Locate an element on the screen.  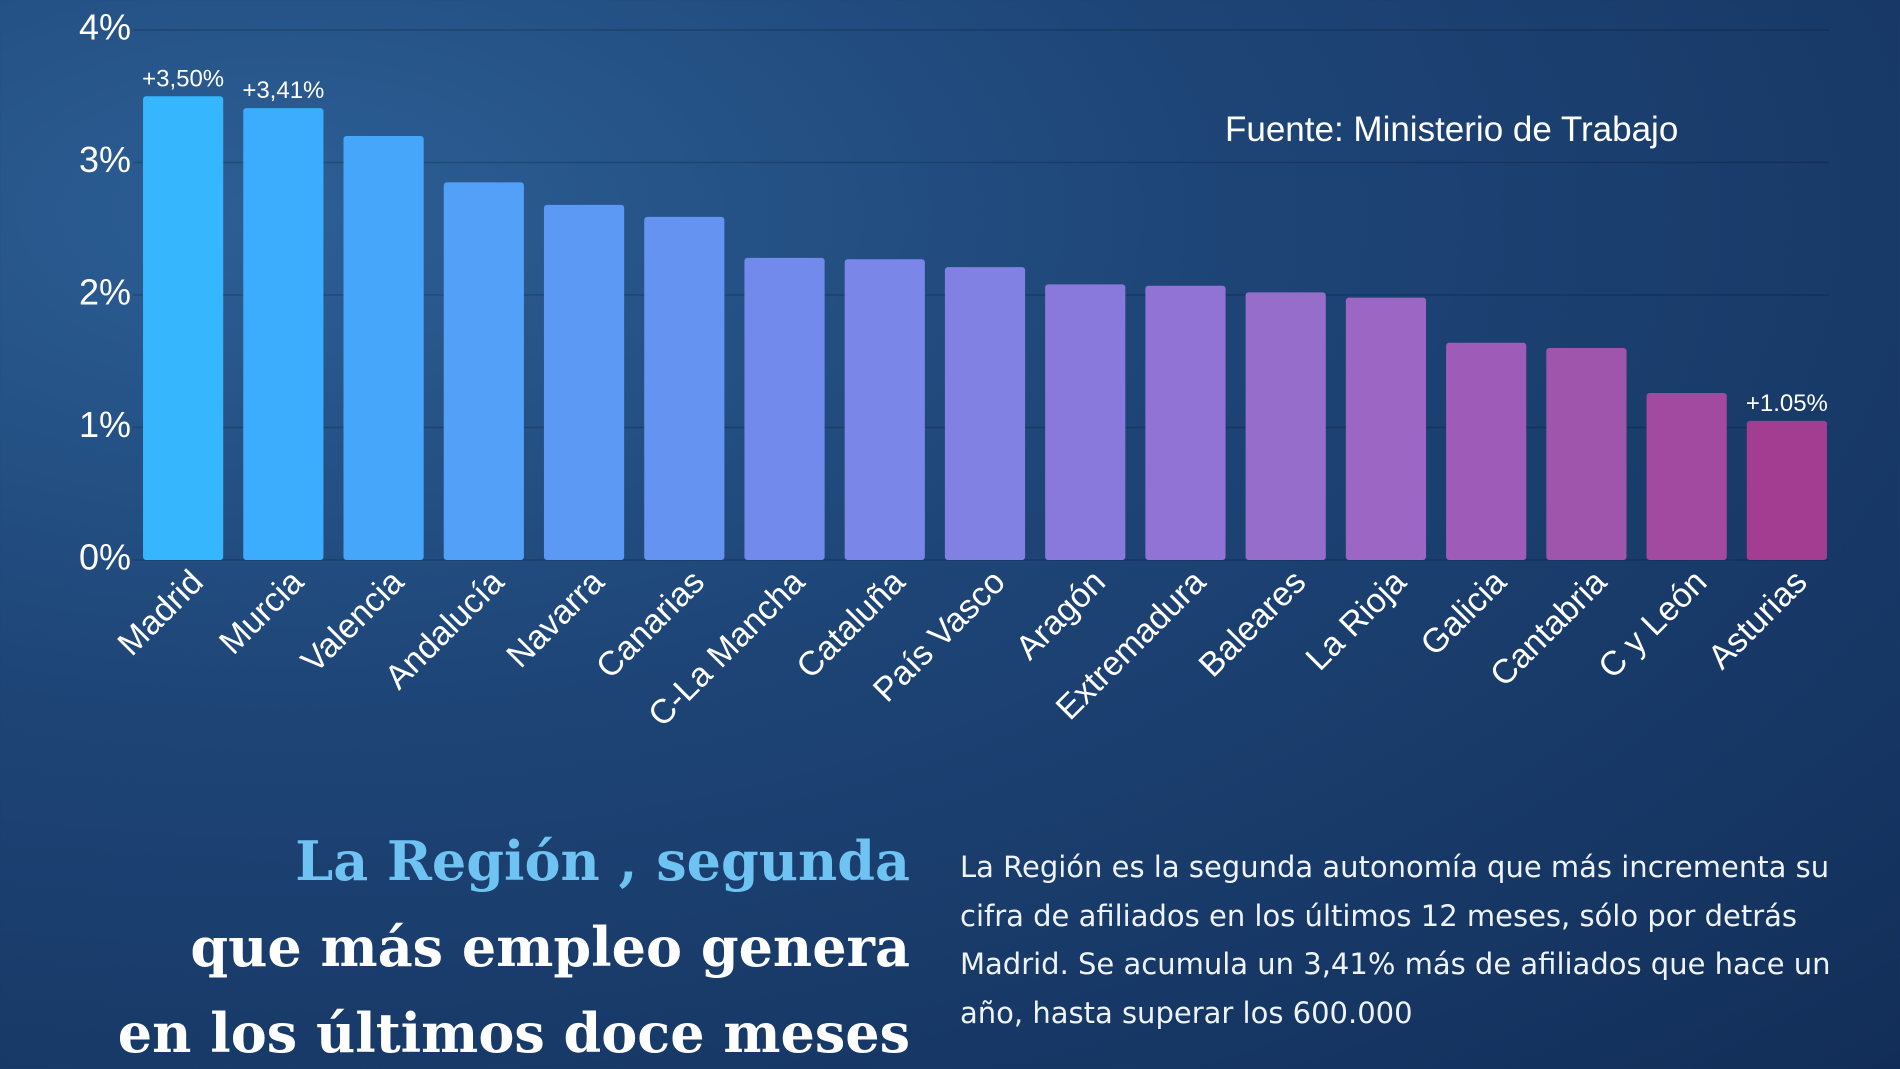
y-tick-label: 4% is located at coordinates (105, 27).